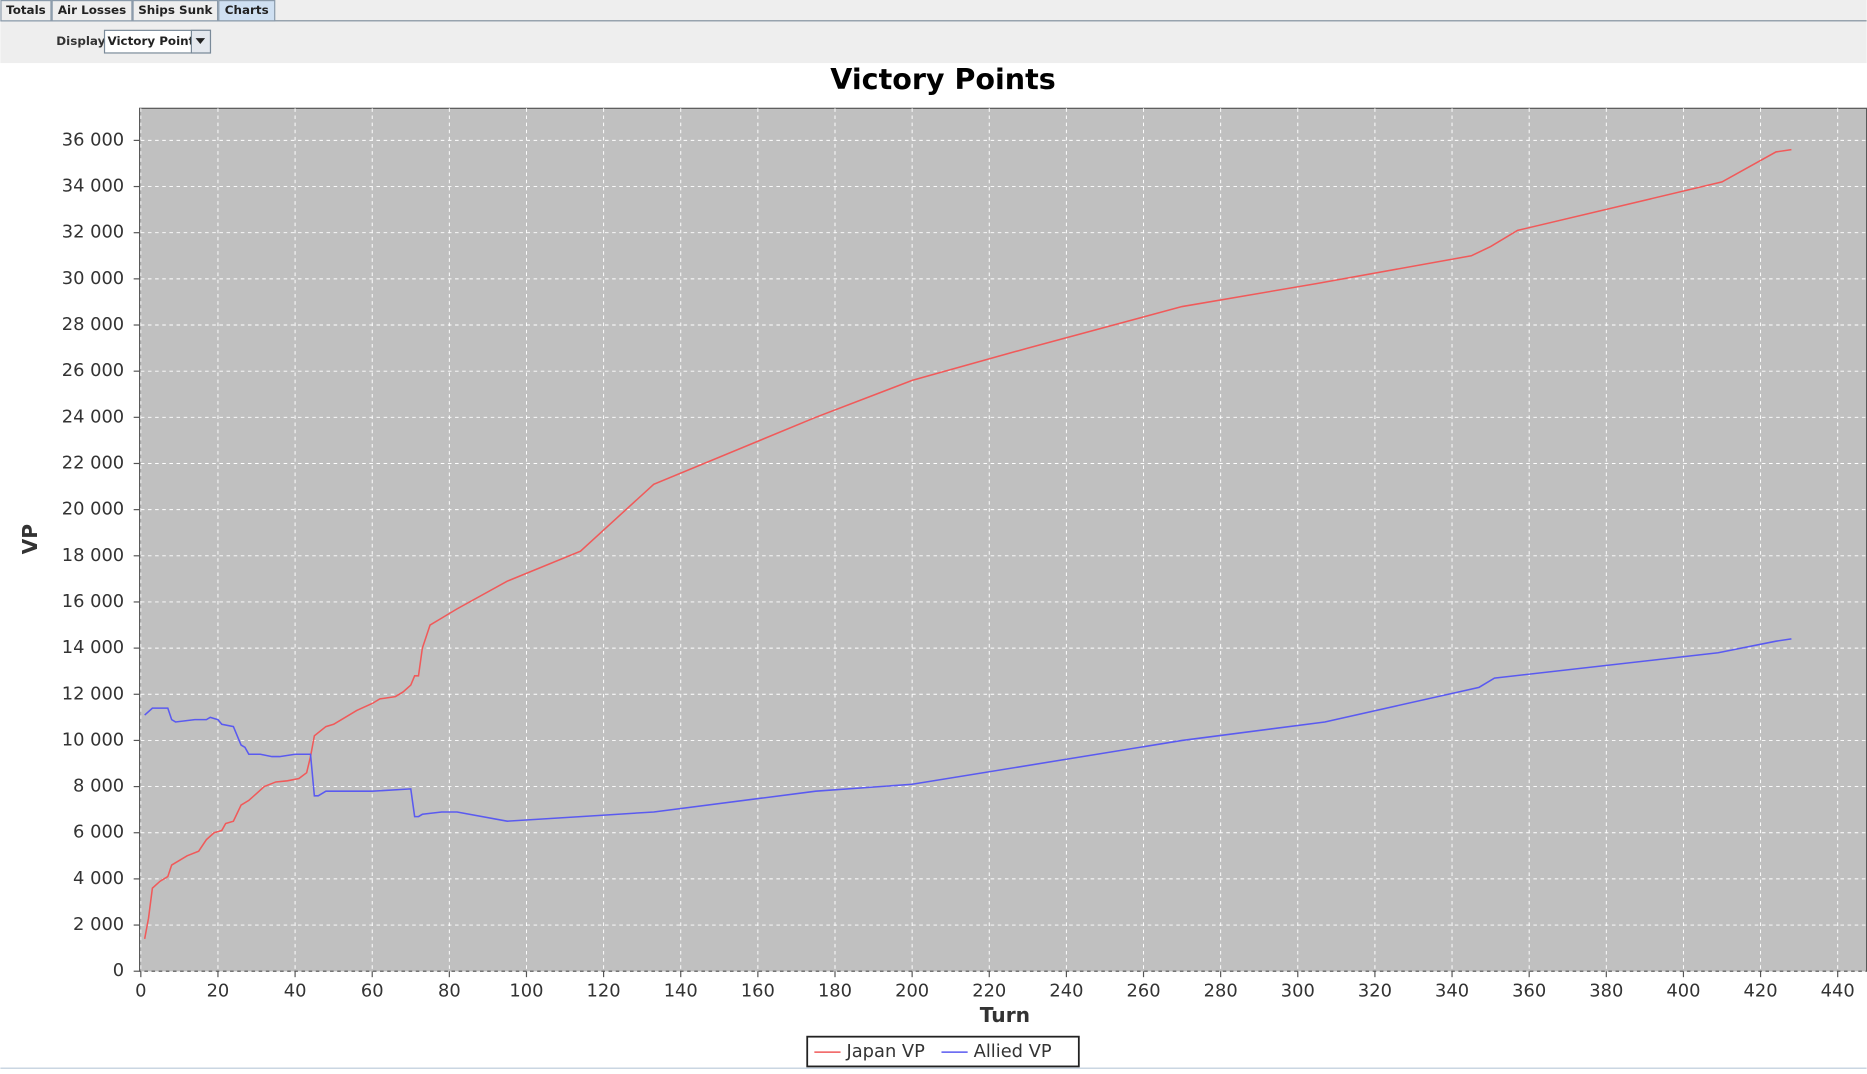 The image size is (1867, 1074). What do you see at coordinates (604, 990) in the screenshot?
I see `x-tick-label: 120` at bounding box center [604, 990].